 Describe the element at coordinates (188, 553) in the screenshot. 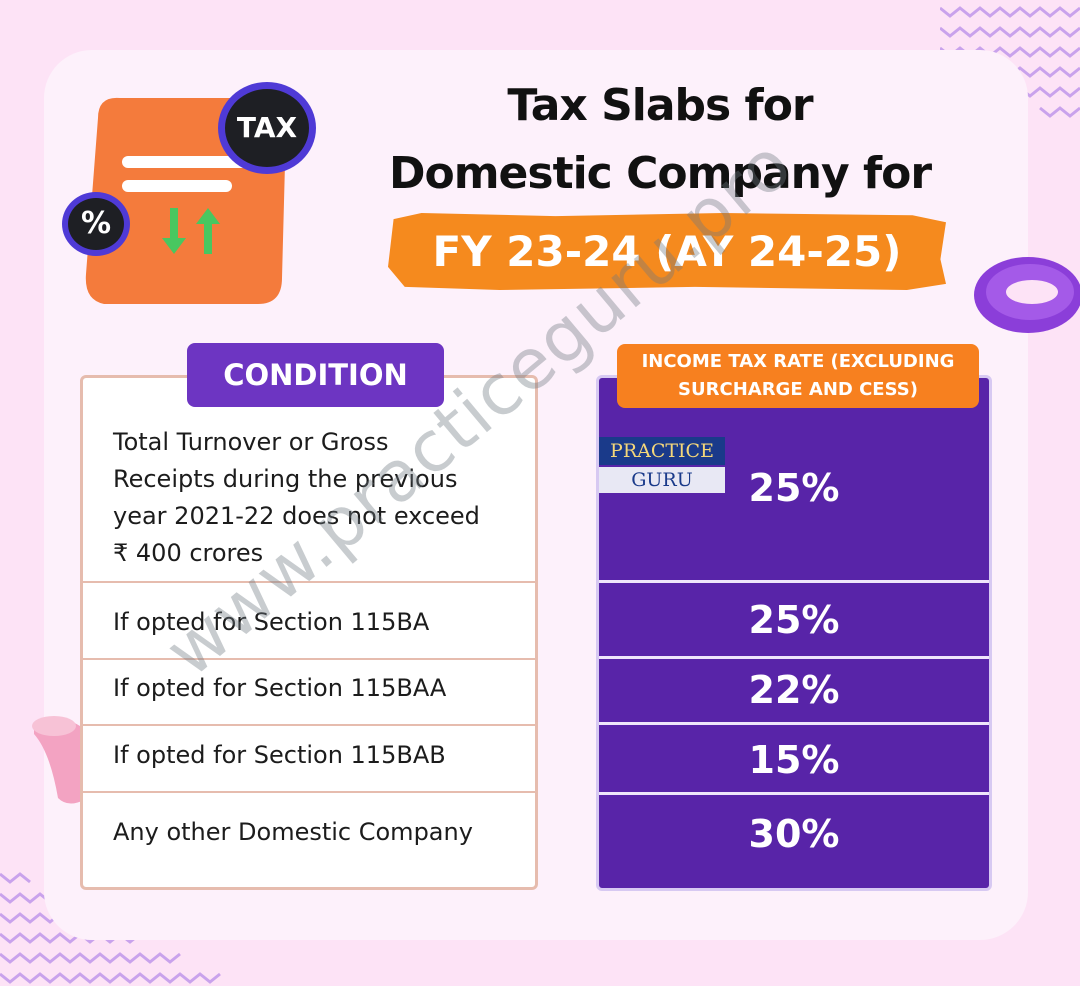

I see `condition-text: ₹ 400 crores` at that location.